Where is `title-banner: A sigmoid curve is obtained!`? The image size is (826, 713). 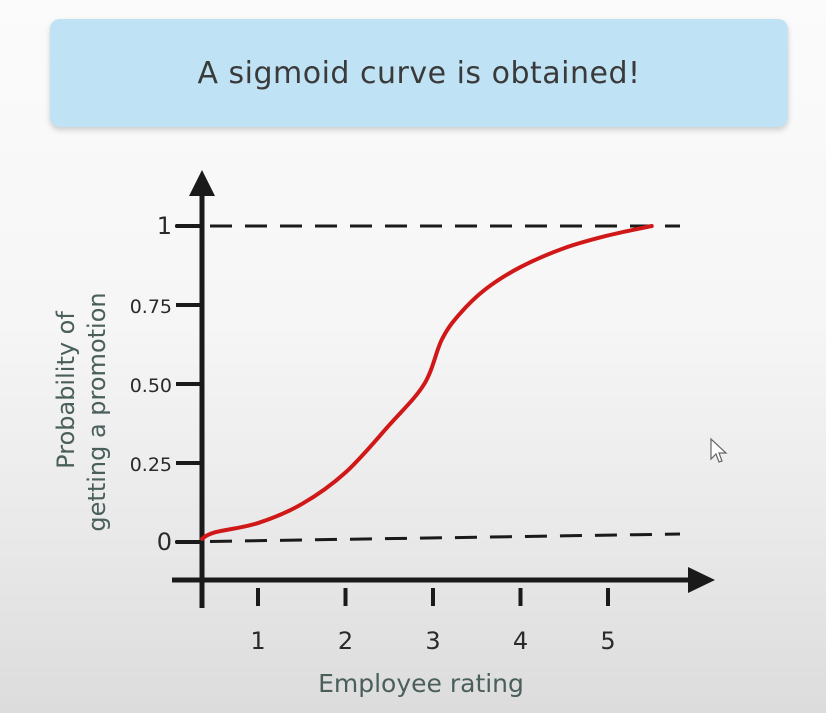 title-banner: A sigmoid curve is obtained! is located at coordinates (419, 73).